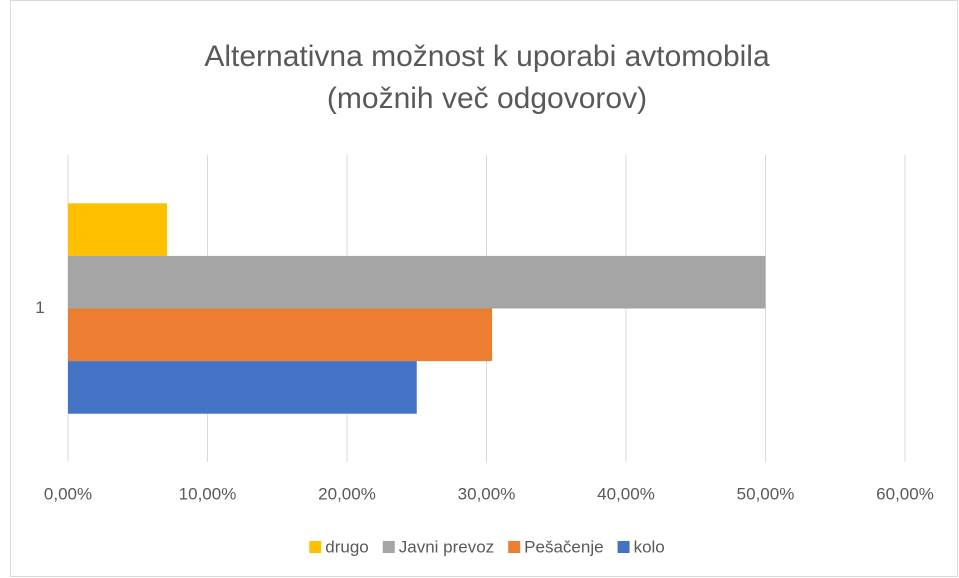 The width and height of the screenshot is (959, 578). What do you see at coordinates (649, 546) in the screenshot?
I see `legend-label: kolo` at bounding box center [649, 546].